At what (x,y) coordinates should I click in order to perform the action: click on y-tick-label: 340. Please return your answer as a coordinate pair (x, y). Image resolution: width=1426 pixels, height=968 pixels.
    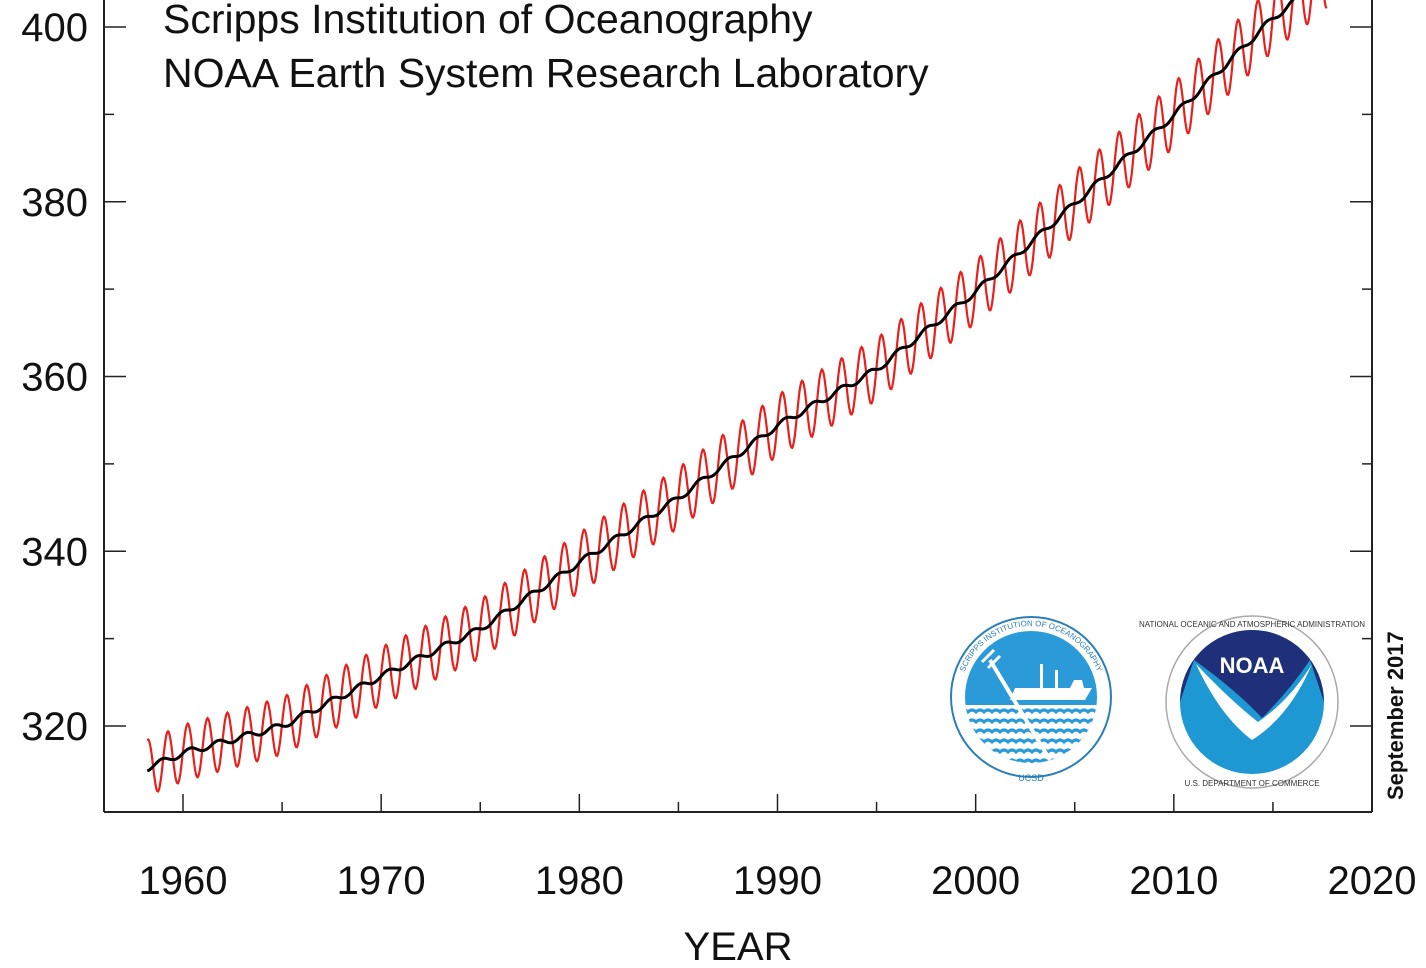
    Looking at the image, I should click on (54, 552).